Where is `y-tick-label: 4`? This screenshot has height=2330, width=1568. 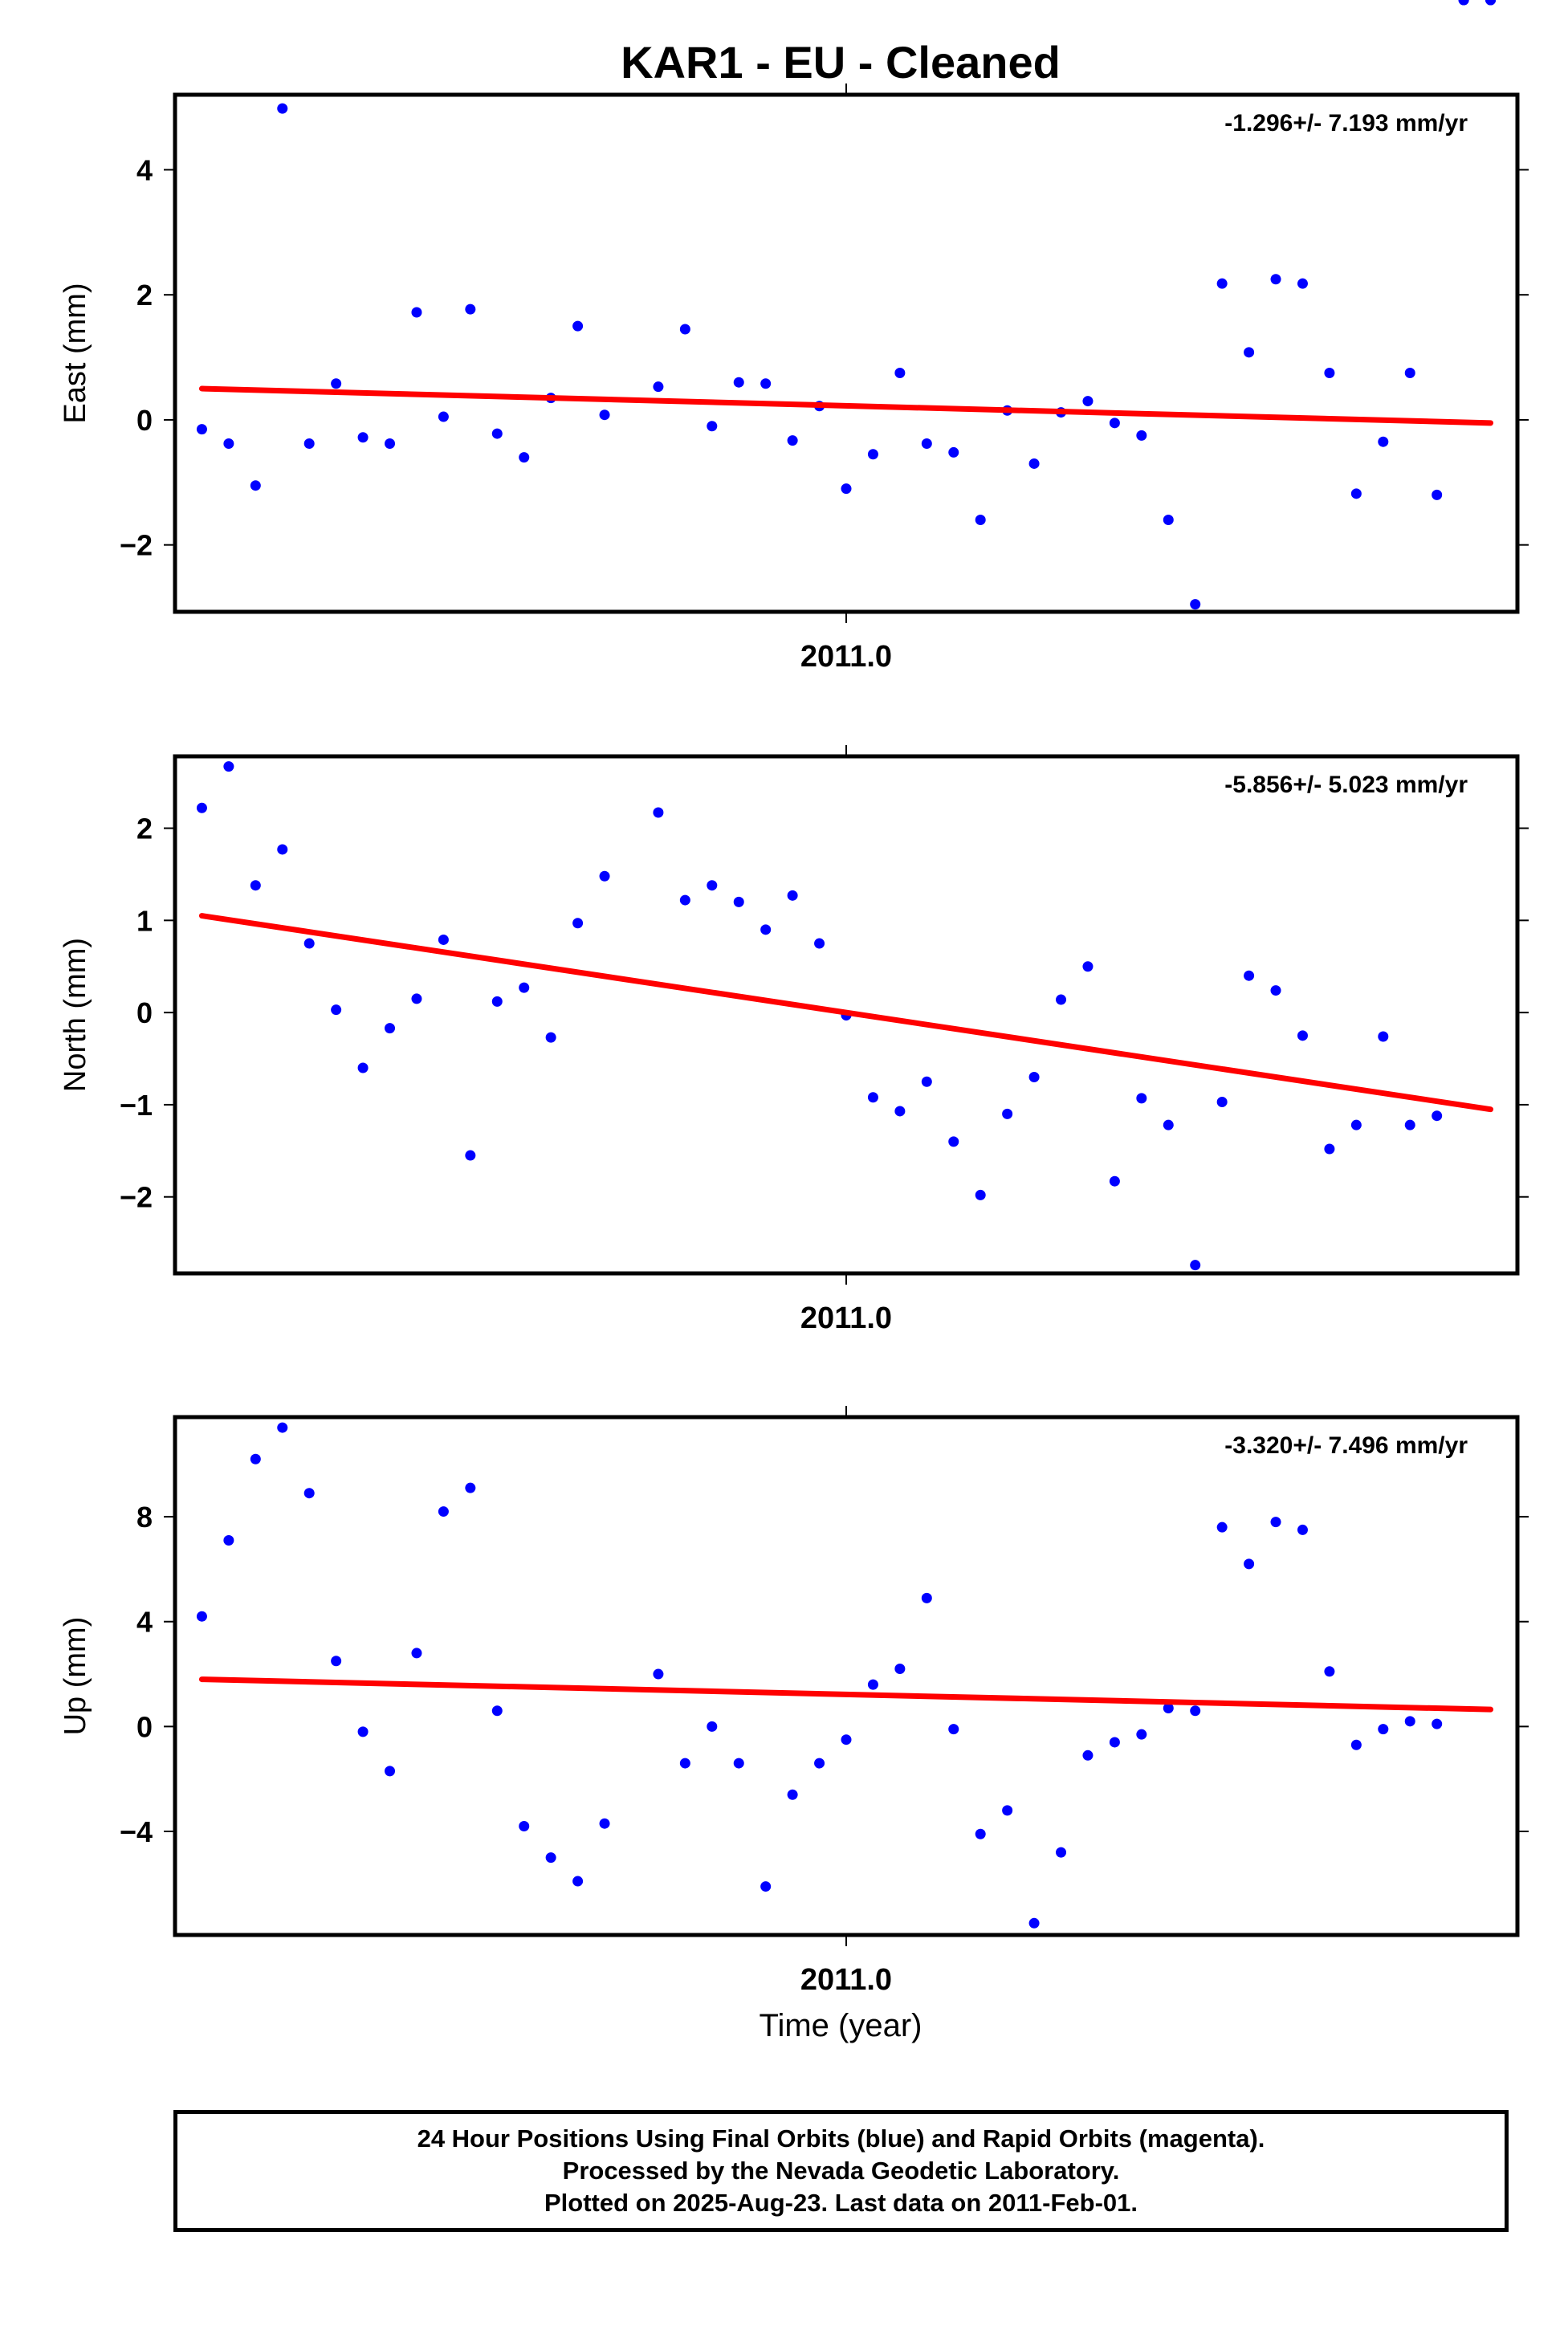
y-tick-label: 4 is located at coordinates (144, 169).